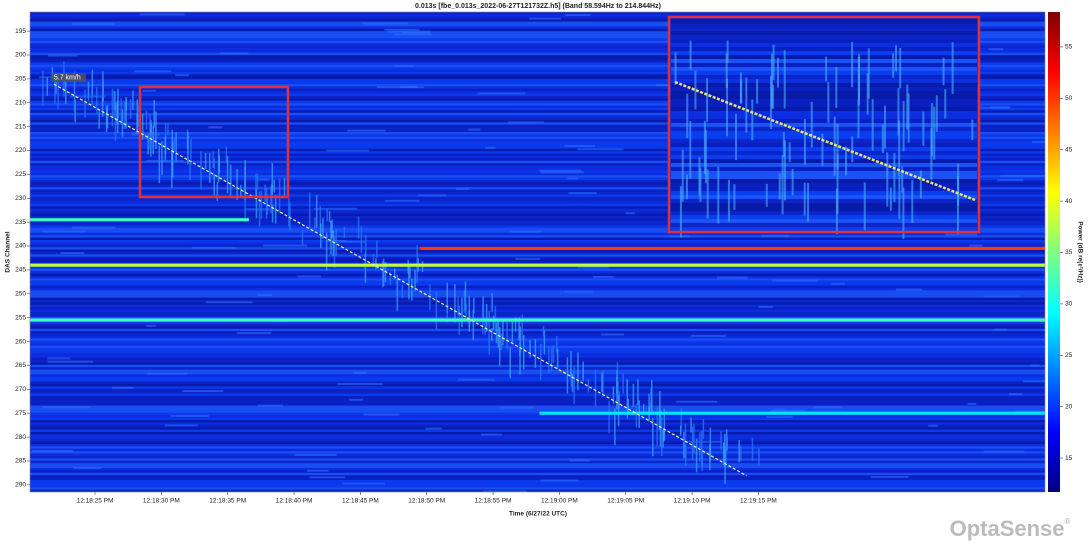 Image resolution: width=1088 pixels, height=551 pixels. I want to click on y-tick-label: 220, so click(20, 150).